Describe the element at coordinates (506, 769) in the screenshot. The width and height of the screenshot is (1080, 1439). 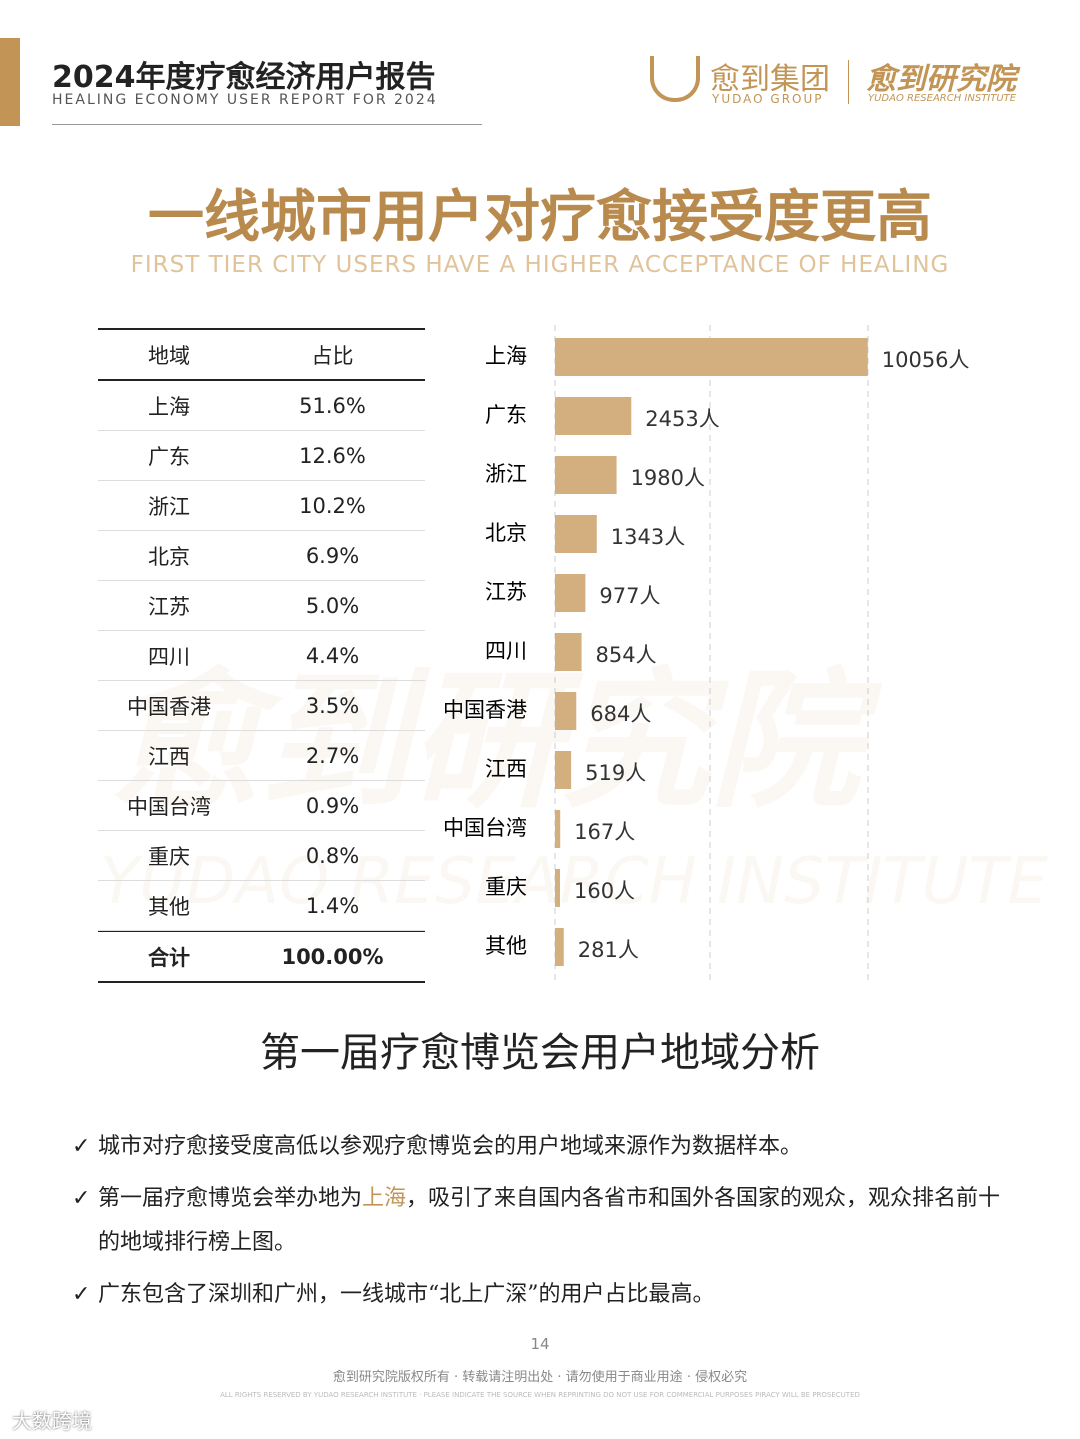
I see `category-label: 江西` at that location.